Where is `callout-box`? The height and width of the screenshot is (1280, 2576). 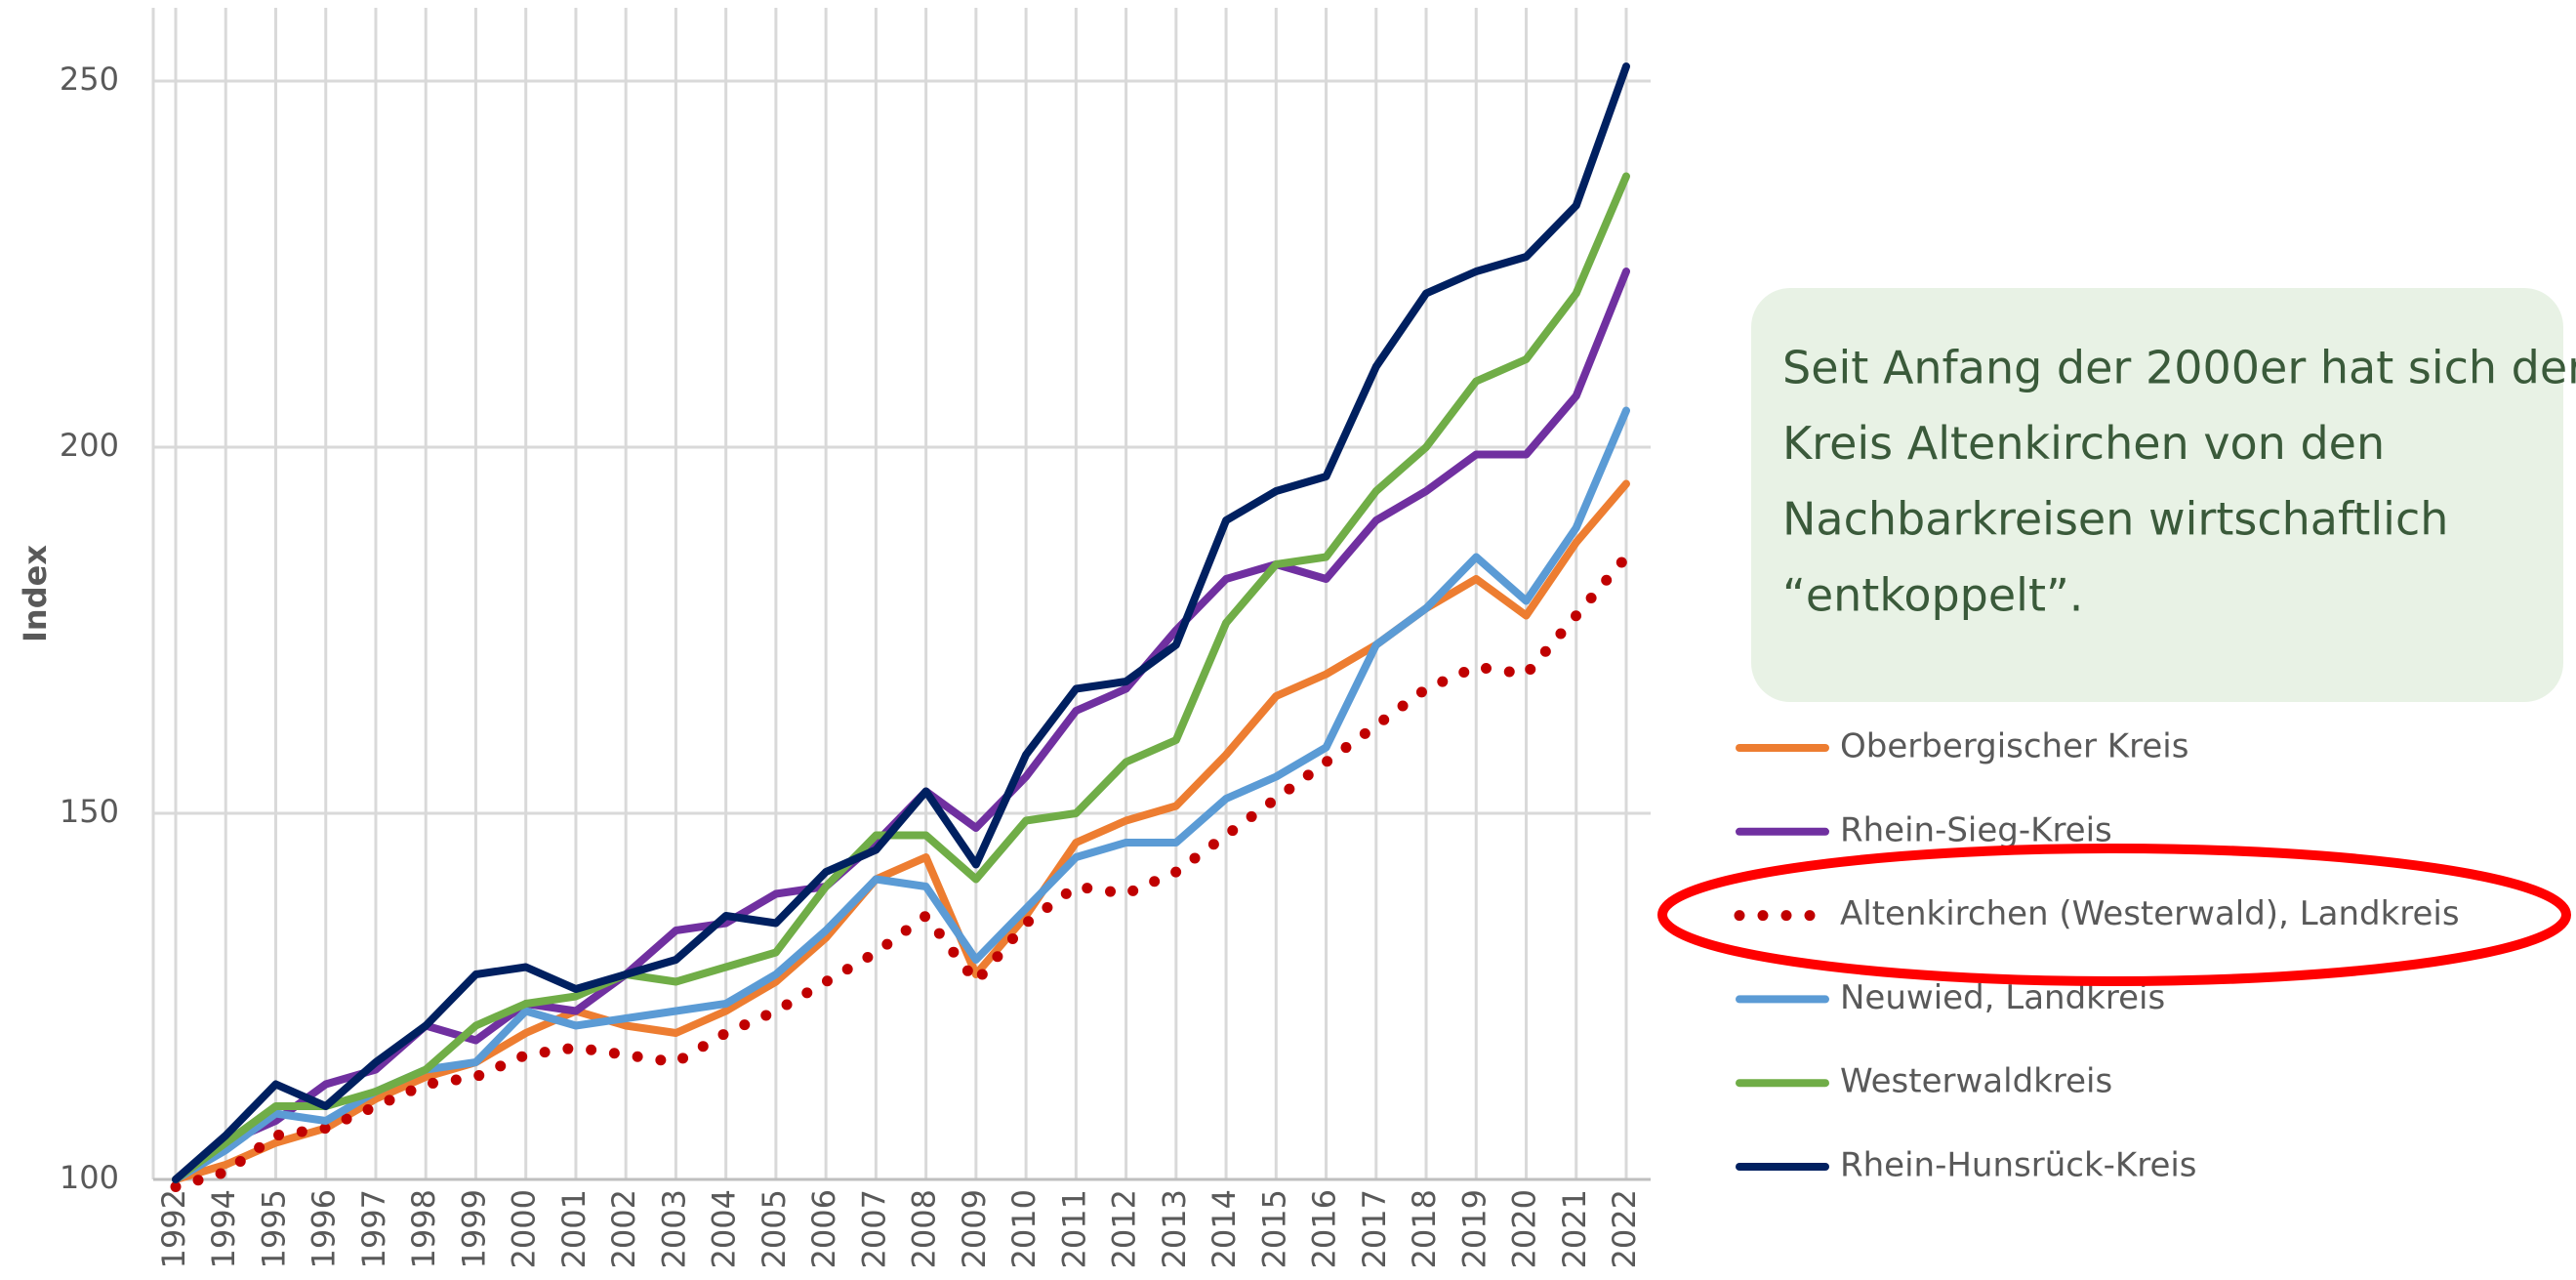 callout-box is located at coordinates (2157, 495).